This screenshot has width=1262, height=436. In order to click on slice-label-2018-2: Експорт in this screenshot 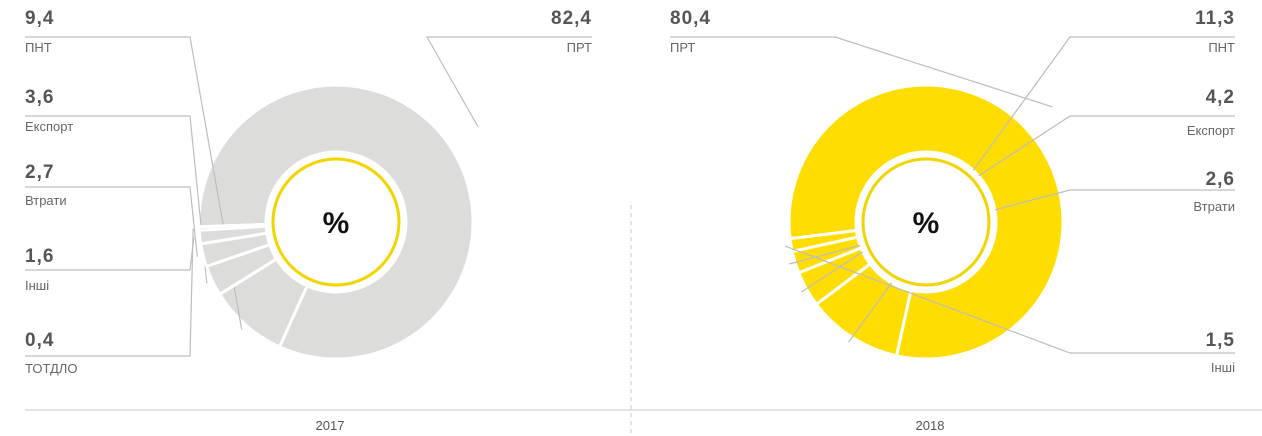, I will do `click(1211, 130)`.